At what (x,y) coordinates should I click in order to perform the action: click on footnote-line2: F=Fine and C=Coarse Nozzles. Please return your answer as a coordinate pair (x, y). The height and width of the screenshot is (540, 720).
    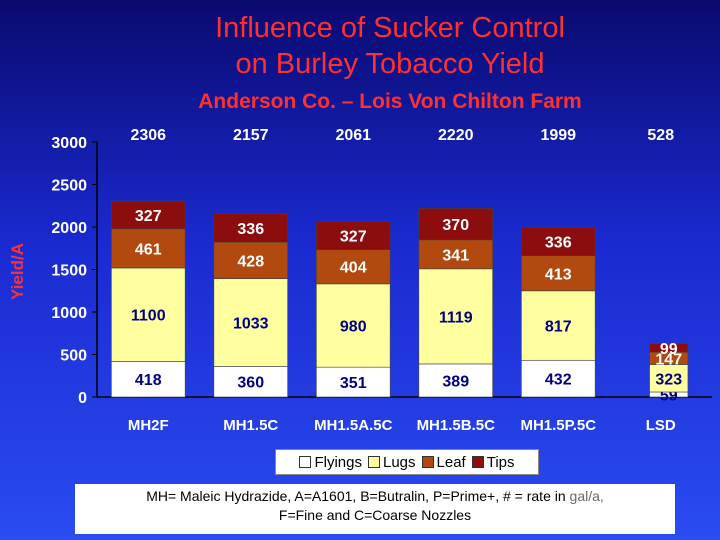
    Looking at the image, I should click on (375, 515).